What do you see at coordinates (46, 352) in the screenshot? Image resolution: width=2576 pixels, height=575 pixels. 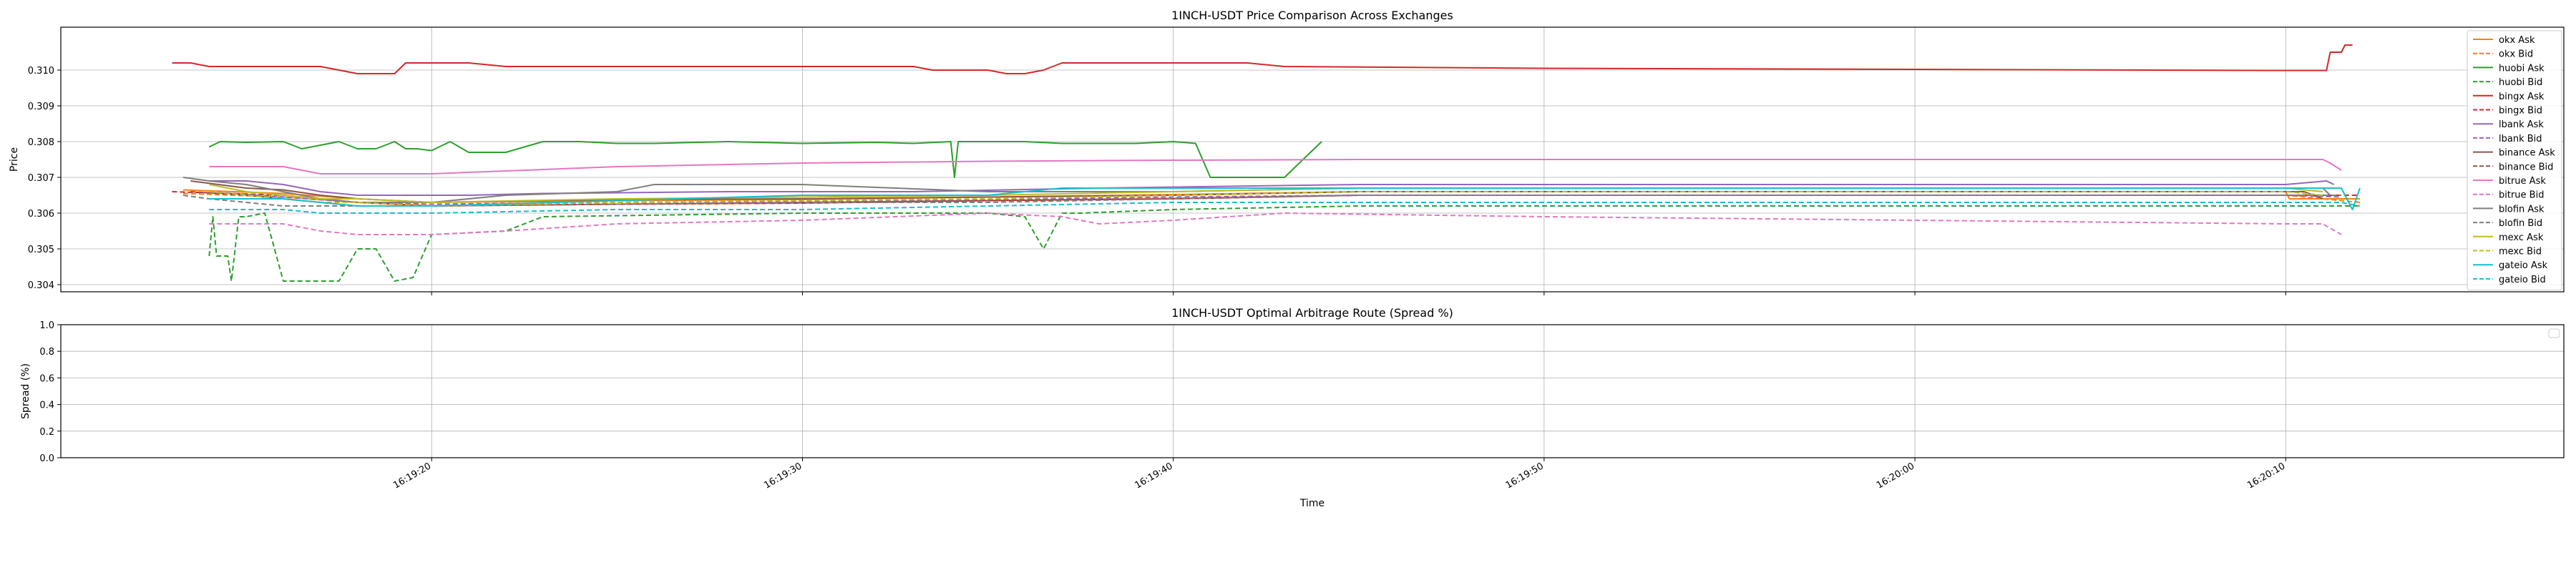 I see `bottom-y-tick-label: 0.8` at bounding box center [46, 352].